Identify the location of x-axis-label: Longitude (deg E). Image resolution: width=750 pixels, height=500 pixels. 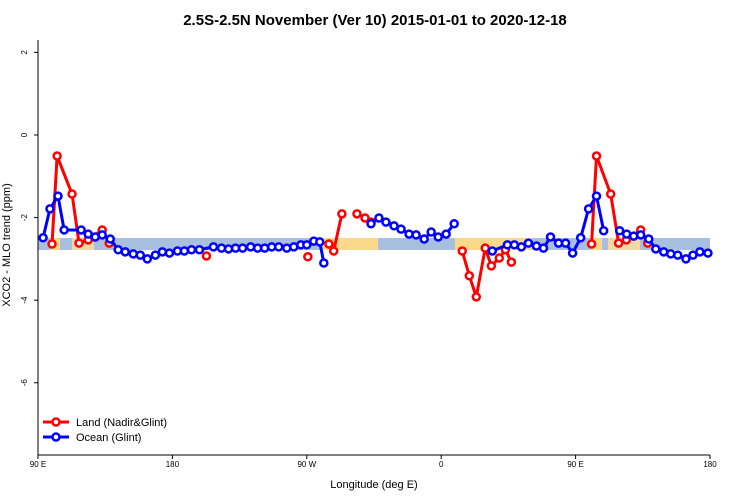
(373, 485).